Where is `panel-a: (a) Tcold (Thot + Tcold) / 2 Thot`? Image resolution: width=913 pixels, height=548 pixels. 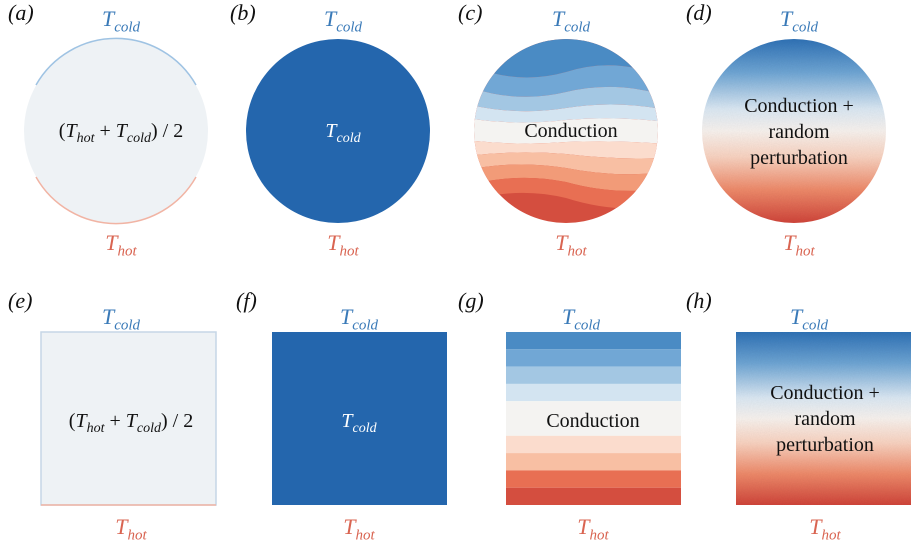 panel-a: (a) Tcold (Thot + Tcold) / 2 Thot is located at coordinates (113, 130).